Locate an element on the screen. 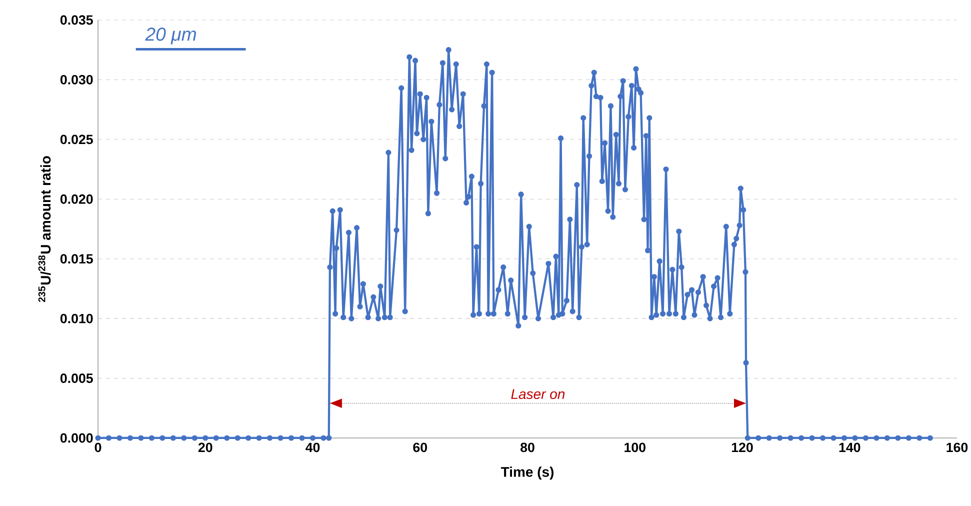 Image resolution: width=971 pixels, height=506 pixels. x-tick-label: 0 is located at coordinates (98, 447).